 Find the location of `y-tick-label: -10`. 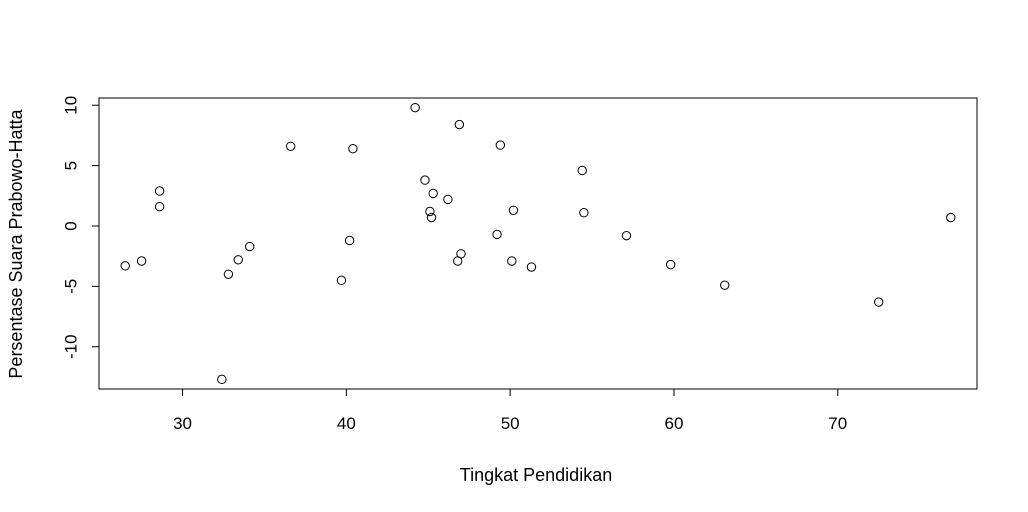

y-tick-label: -10 is located at coordinates (71, 346).